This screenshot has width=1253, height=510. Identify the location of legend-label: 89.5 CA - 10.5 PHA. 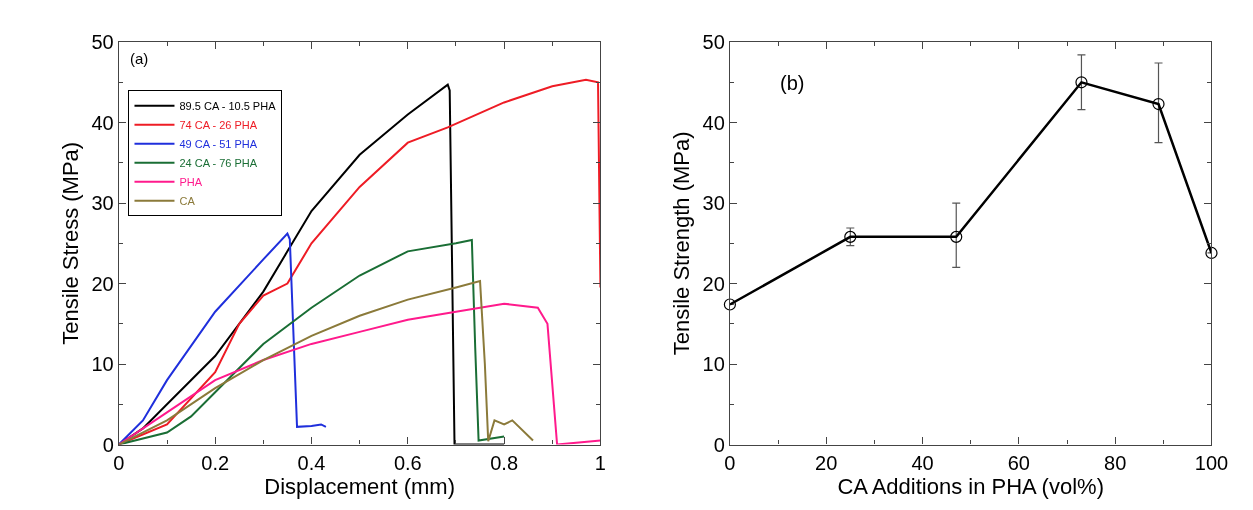
(228, 106).